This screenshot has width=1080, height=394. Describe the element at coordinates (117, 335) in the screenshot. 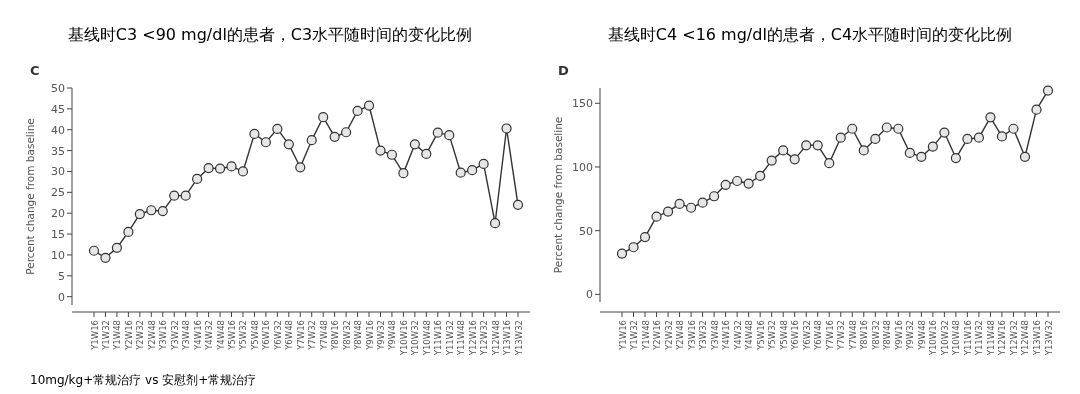

I see `x-tick-label: Y1W48` at that location.